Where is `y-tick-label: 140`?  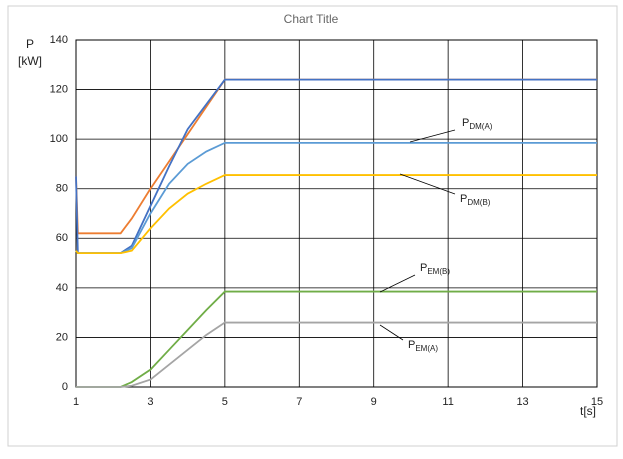 y-tick-label: 140 is located at coordinates (59, 40).